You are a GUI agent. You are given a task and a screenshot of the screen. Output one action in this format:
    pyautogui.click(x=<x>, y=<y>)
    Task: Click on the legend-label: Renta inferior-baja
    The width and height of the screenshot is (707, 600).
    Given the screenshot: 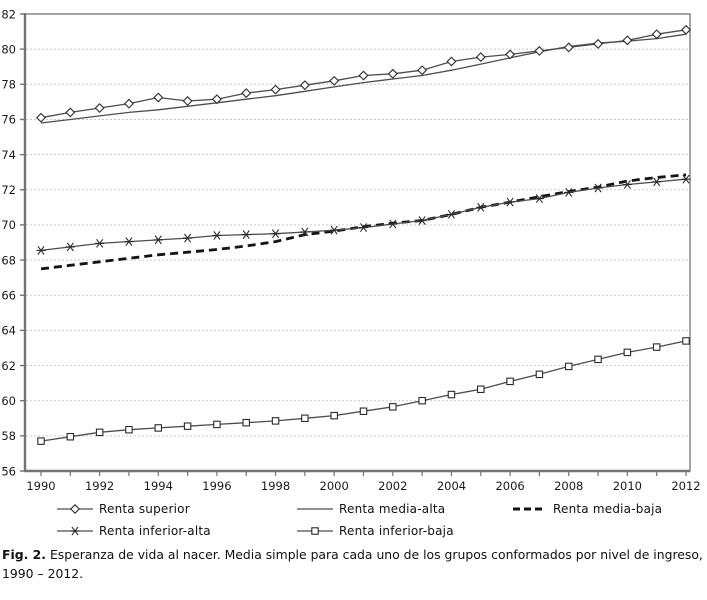 What is the action you would take?
    pyautogui.click(x=396, y=531)
    